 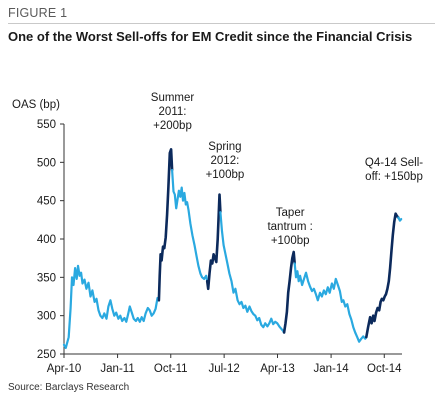 I want to click on y-tick-label: 350, so click(x=46, y=278).